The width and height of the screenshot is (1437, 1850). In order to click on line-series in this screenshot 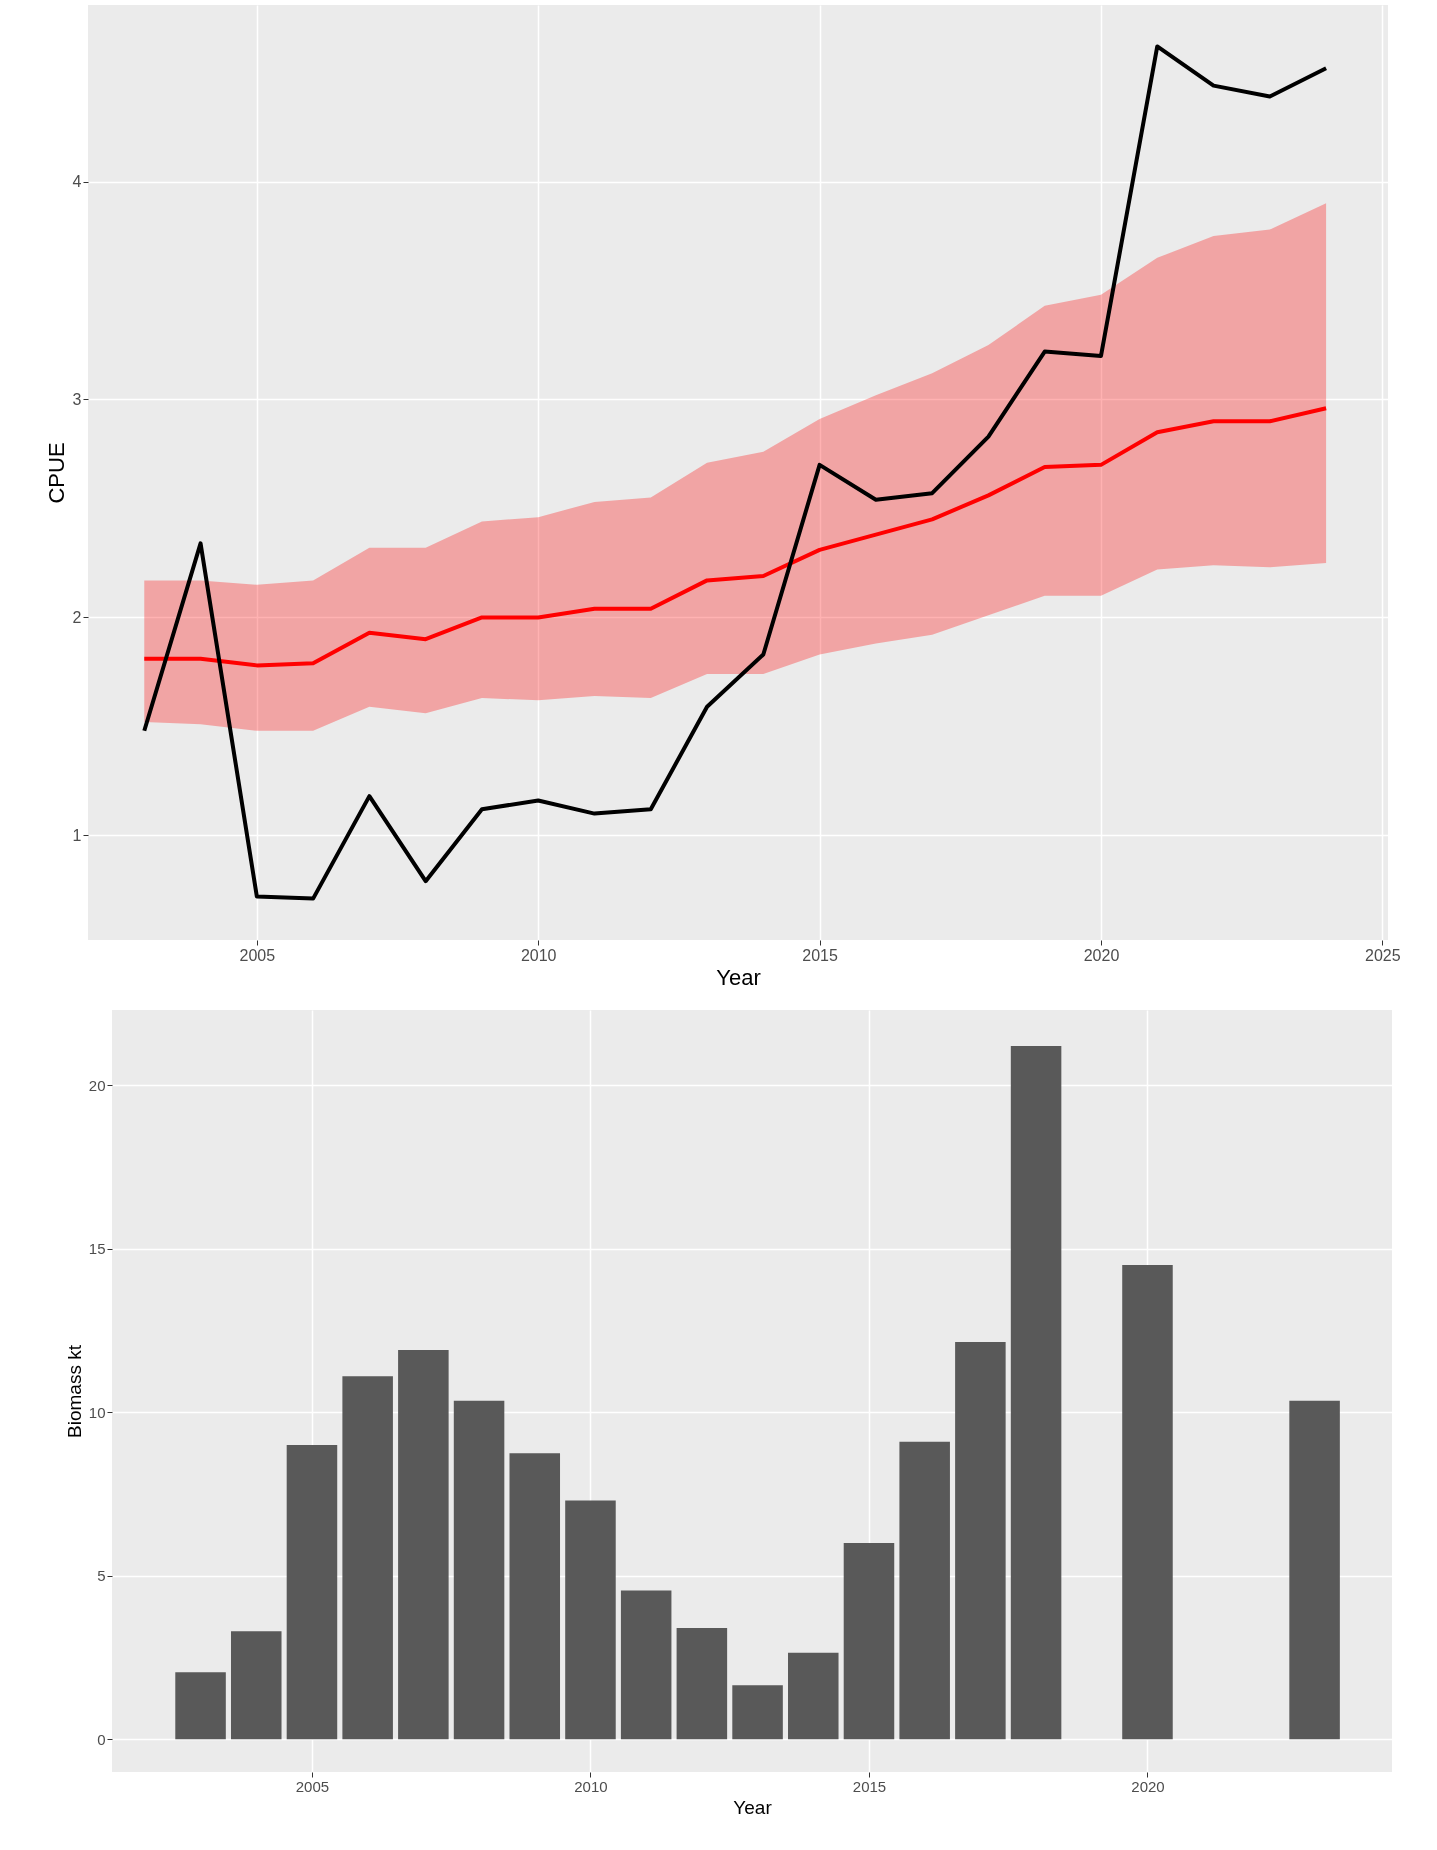, I will do `click(735, 537)`.